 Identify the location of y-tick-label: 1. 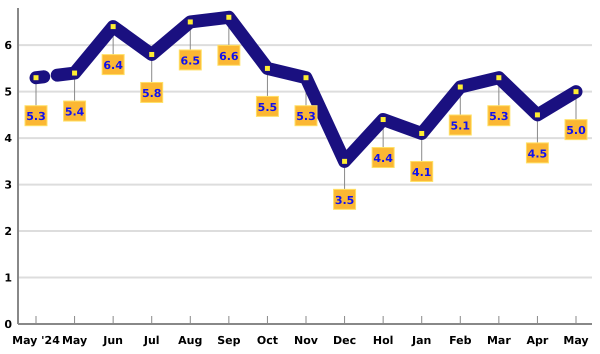
(8, 278).